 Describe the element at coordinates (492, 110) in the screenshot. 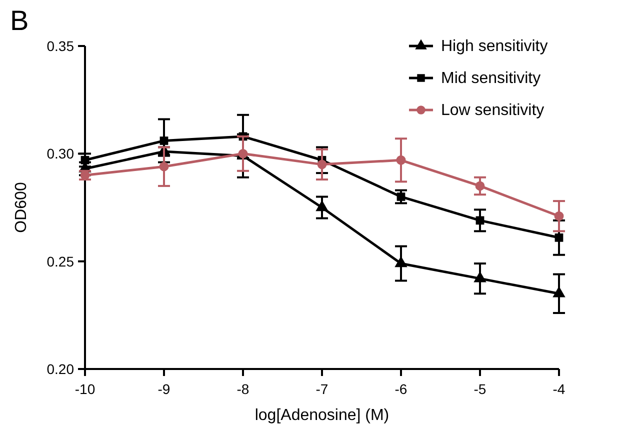

I see `legend-label: Low sensitivity` at that location.